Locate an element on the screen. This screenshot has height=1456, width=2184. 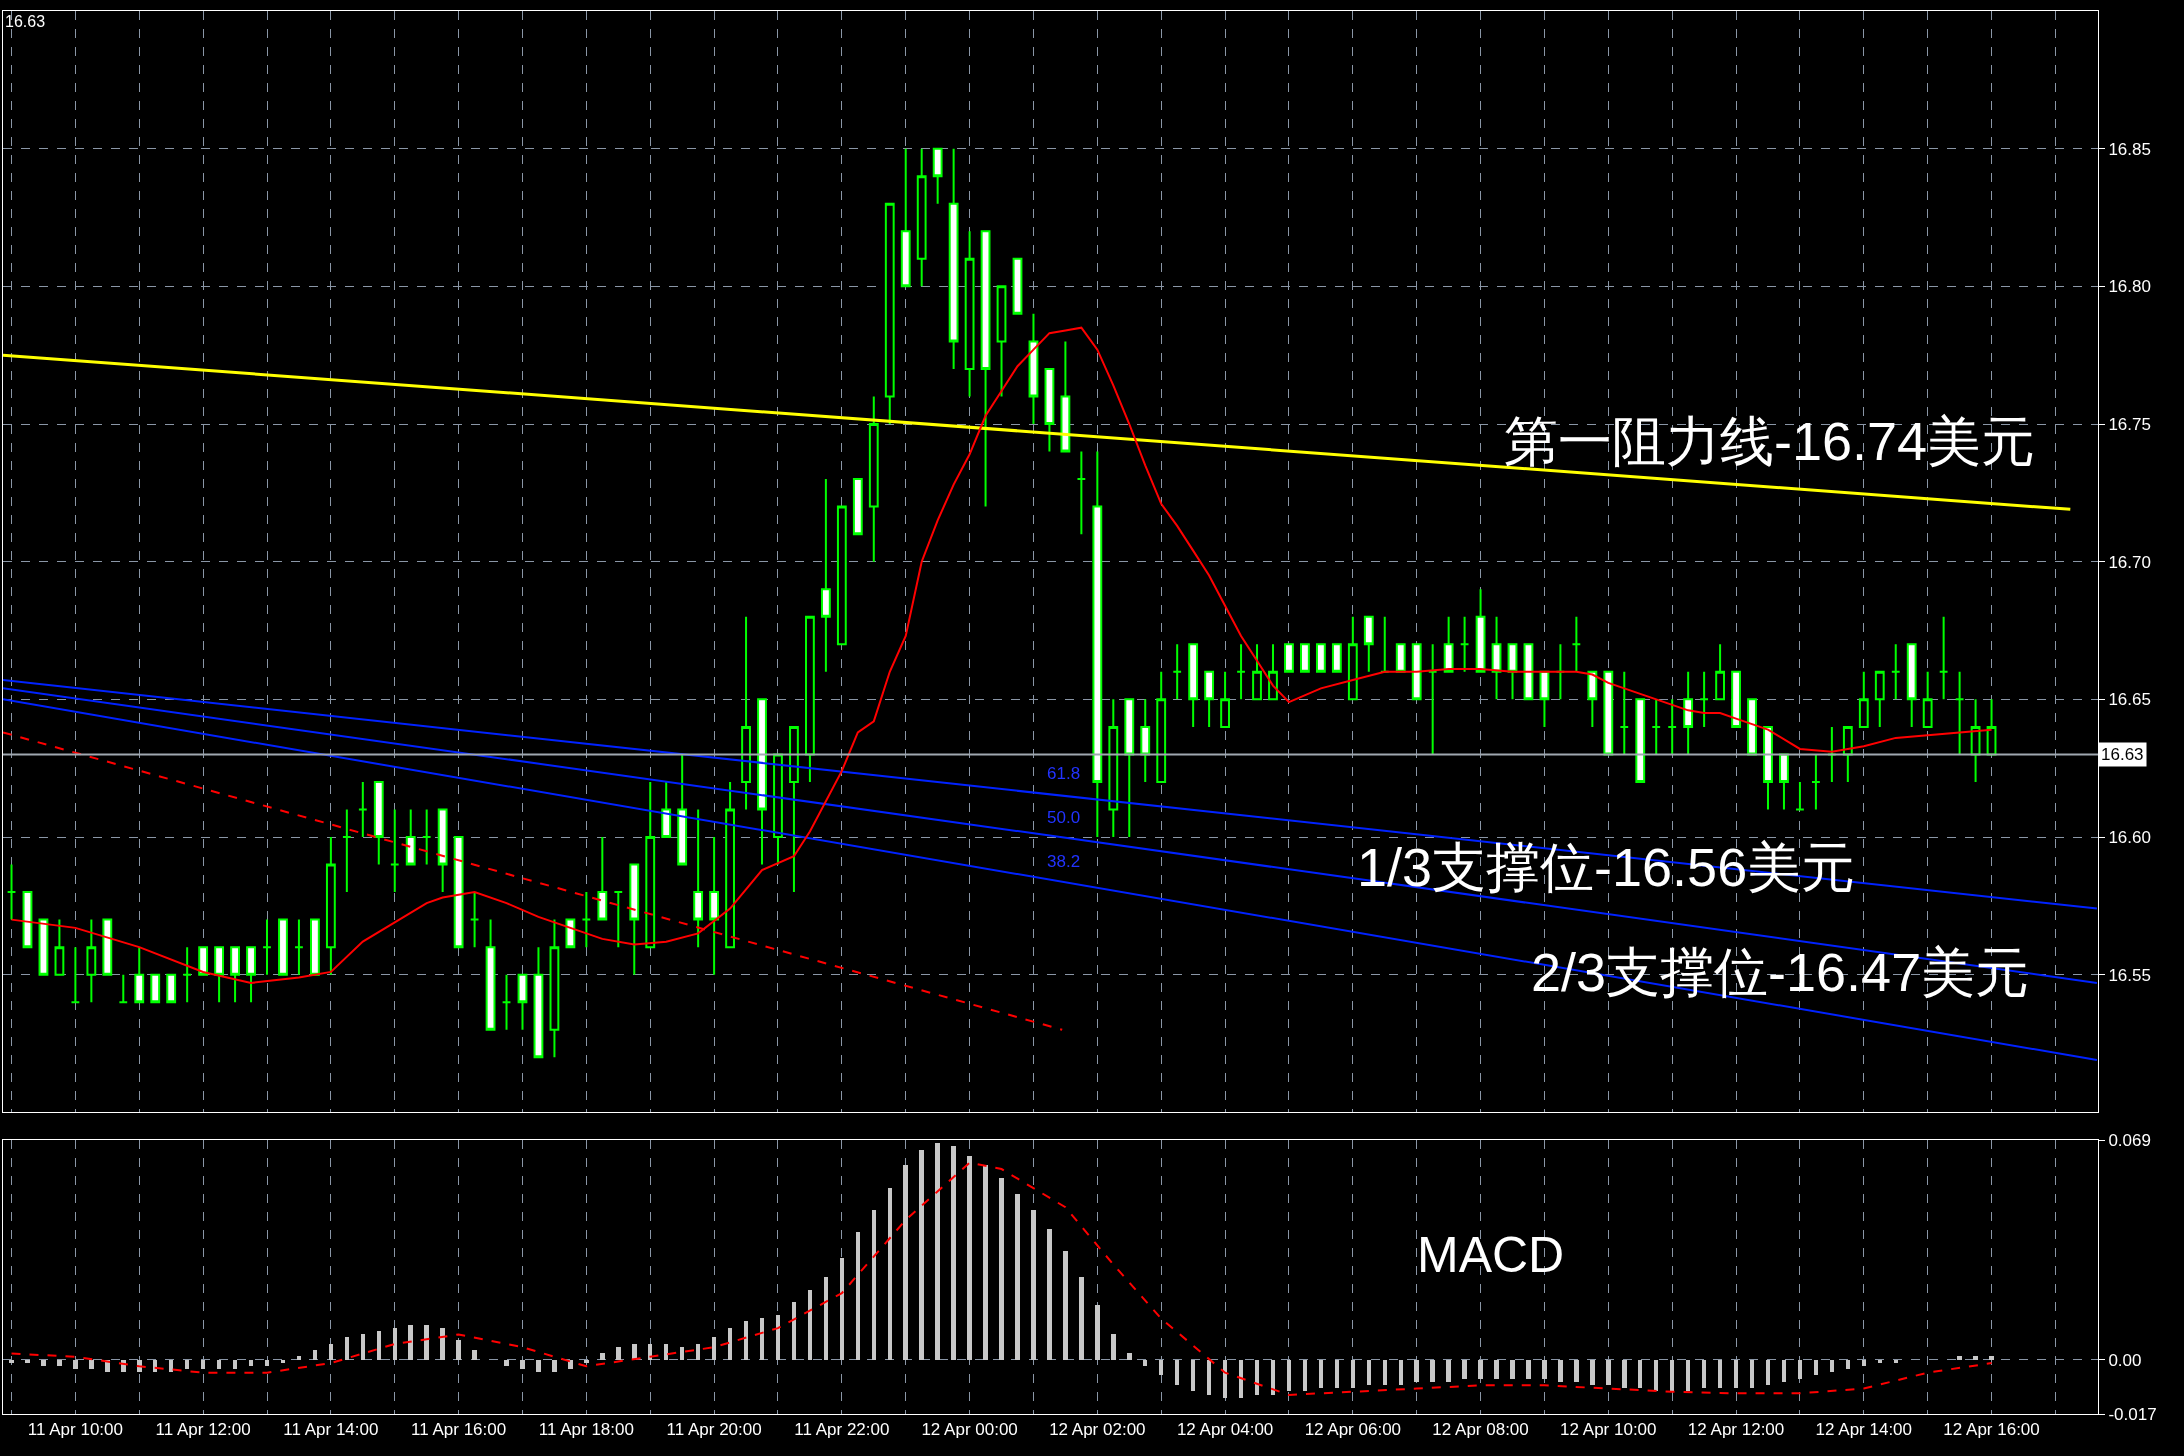
y-tick-label: 16.80 is located at coordinates (2129, 287).